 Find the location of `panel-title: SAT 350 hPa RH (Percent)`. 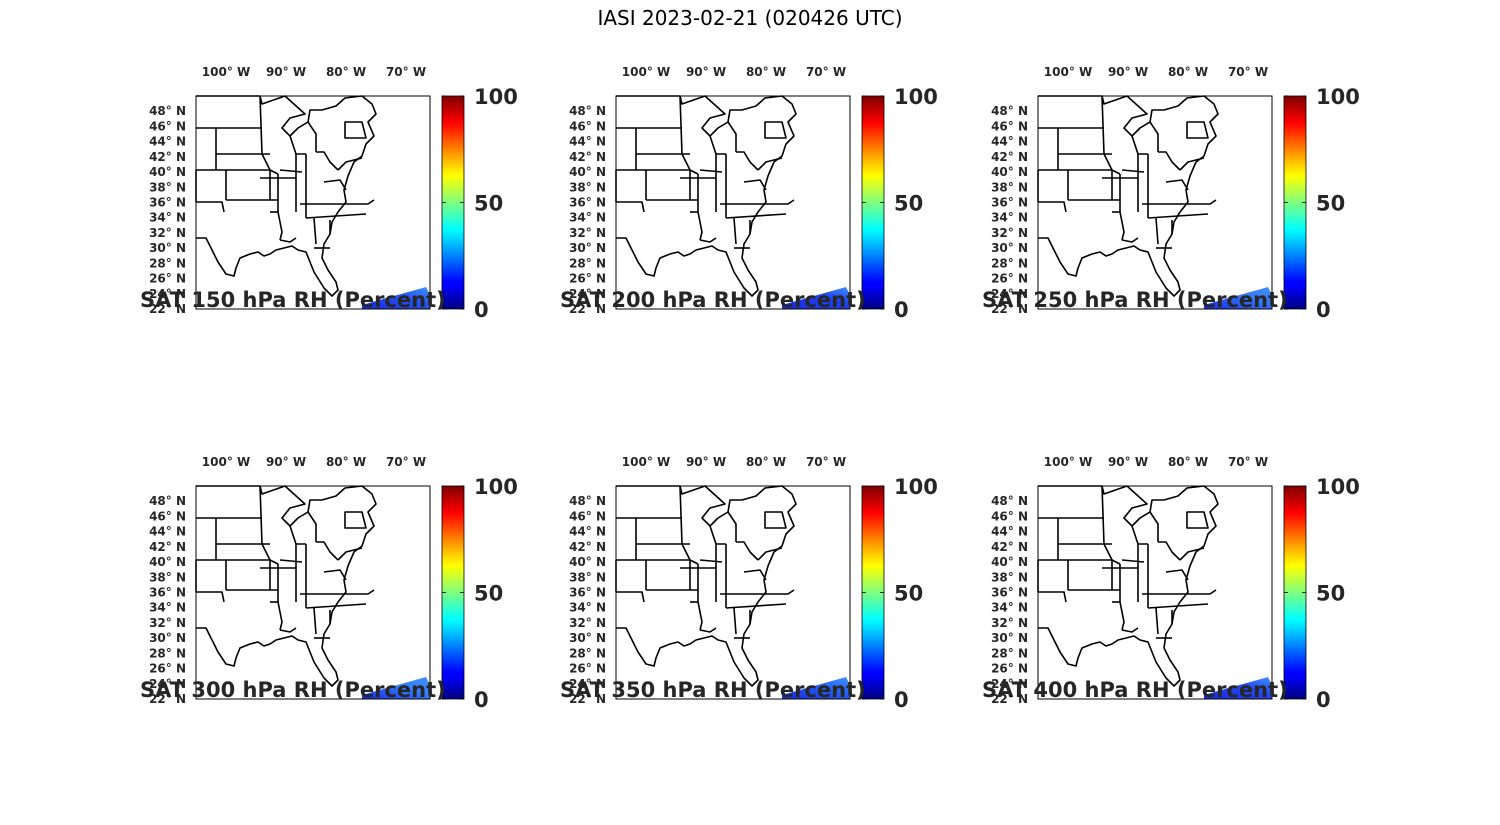

panel-title: SAT 350 hPa RH (Percent) is located at coordinates (713, 690).